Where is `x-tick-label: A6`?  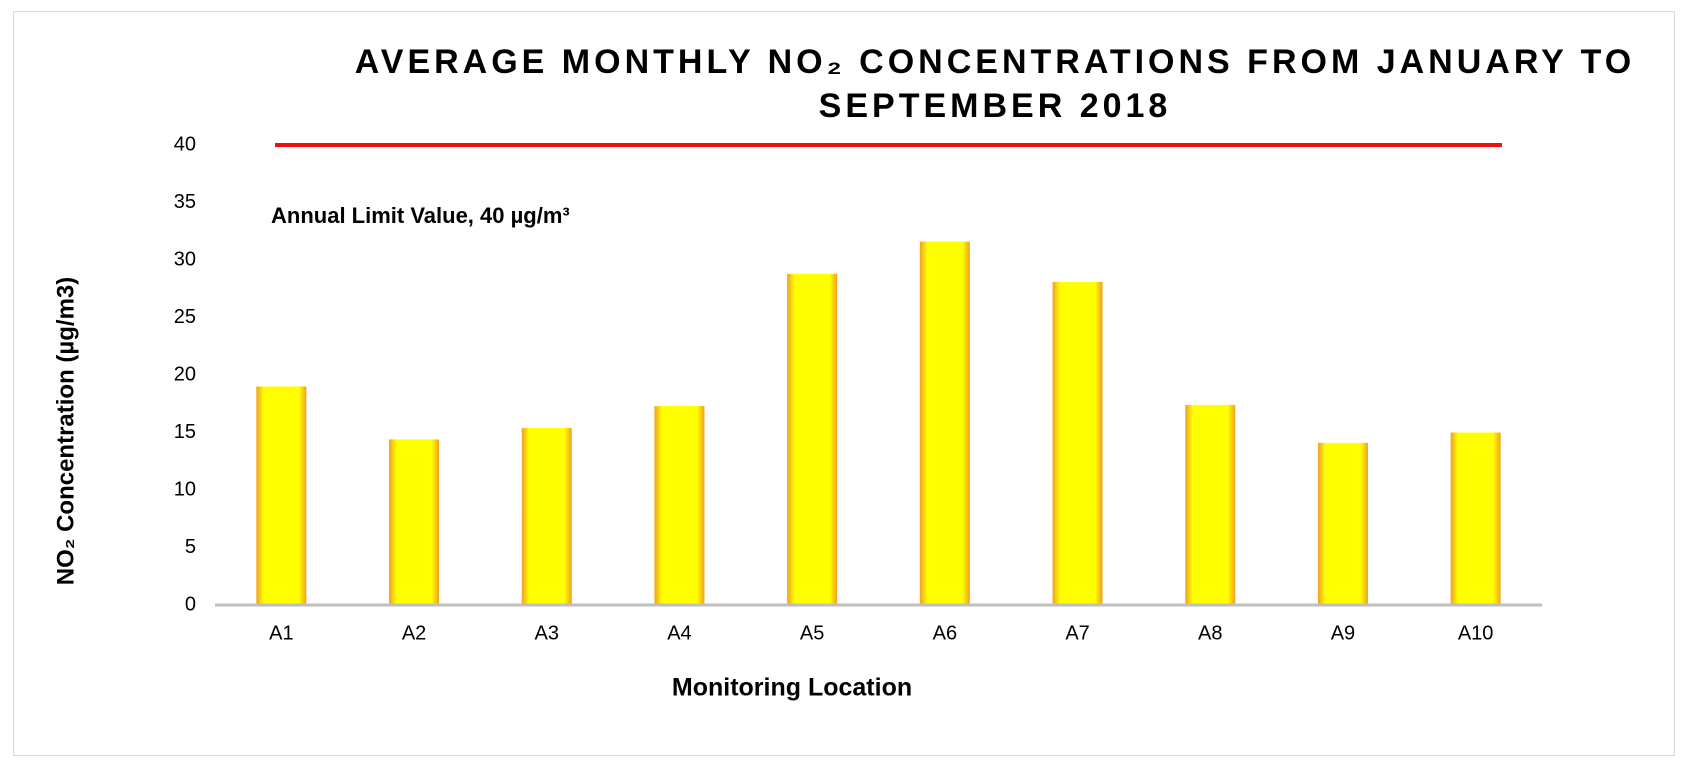
x-tick-label: A6 is located at coordinates (945, 633).